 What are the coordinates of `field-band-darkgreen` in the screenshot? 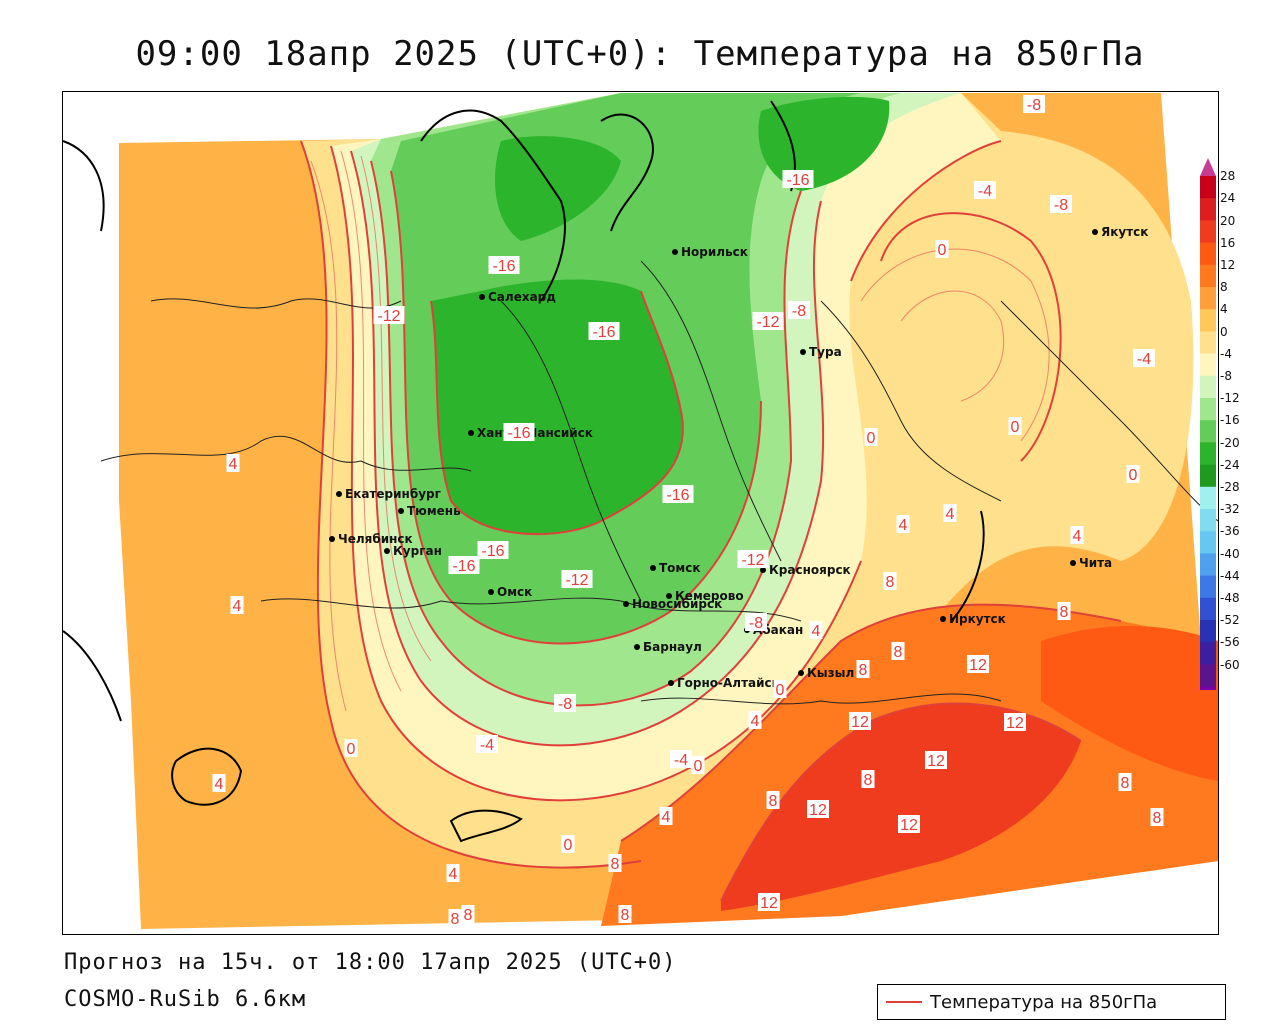 It's located at (557, 407).